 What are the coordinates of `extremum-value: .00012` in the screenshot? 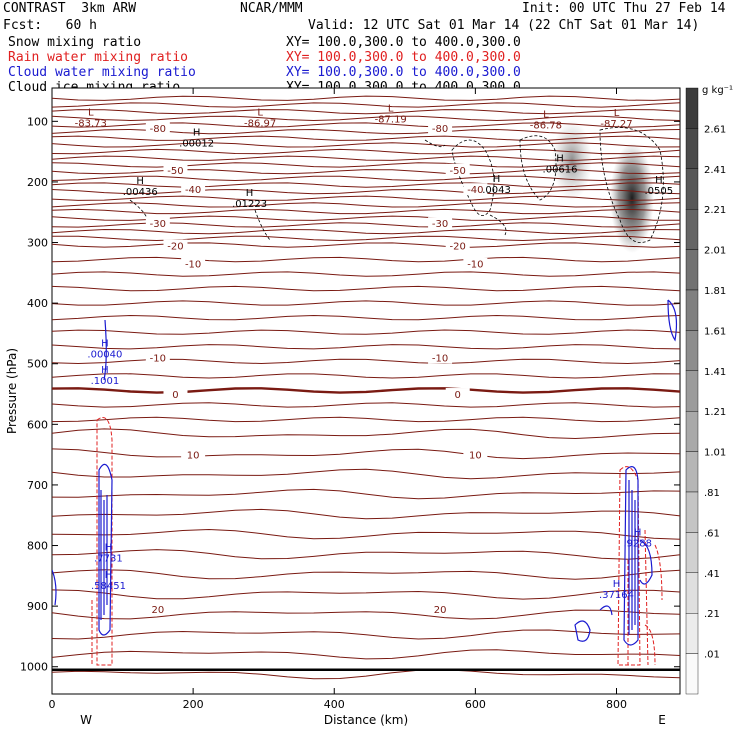 It's located at (196, 144).